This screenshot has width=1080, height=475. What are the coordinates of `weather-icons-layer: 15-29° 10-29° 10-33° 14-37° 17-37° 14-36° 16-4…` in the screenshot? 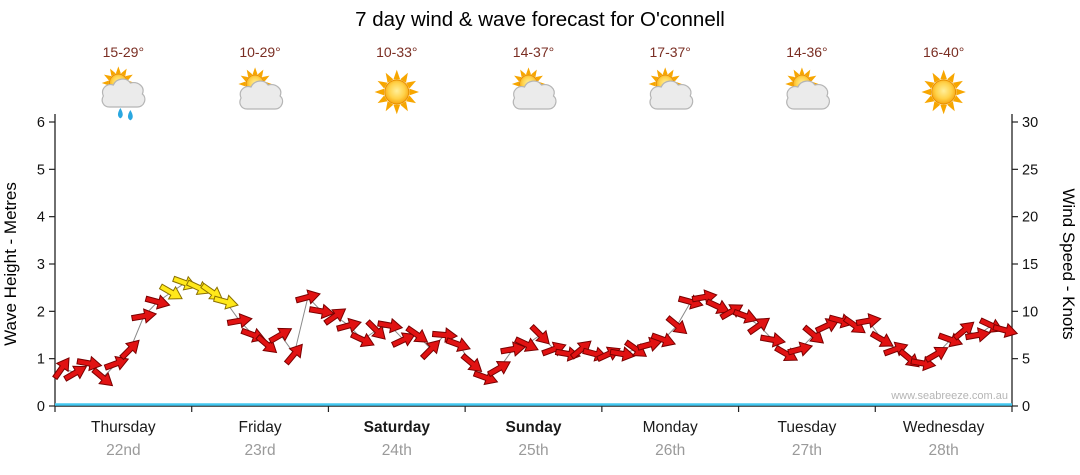 It's located at (533, 82).